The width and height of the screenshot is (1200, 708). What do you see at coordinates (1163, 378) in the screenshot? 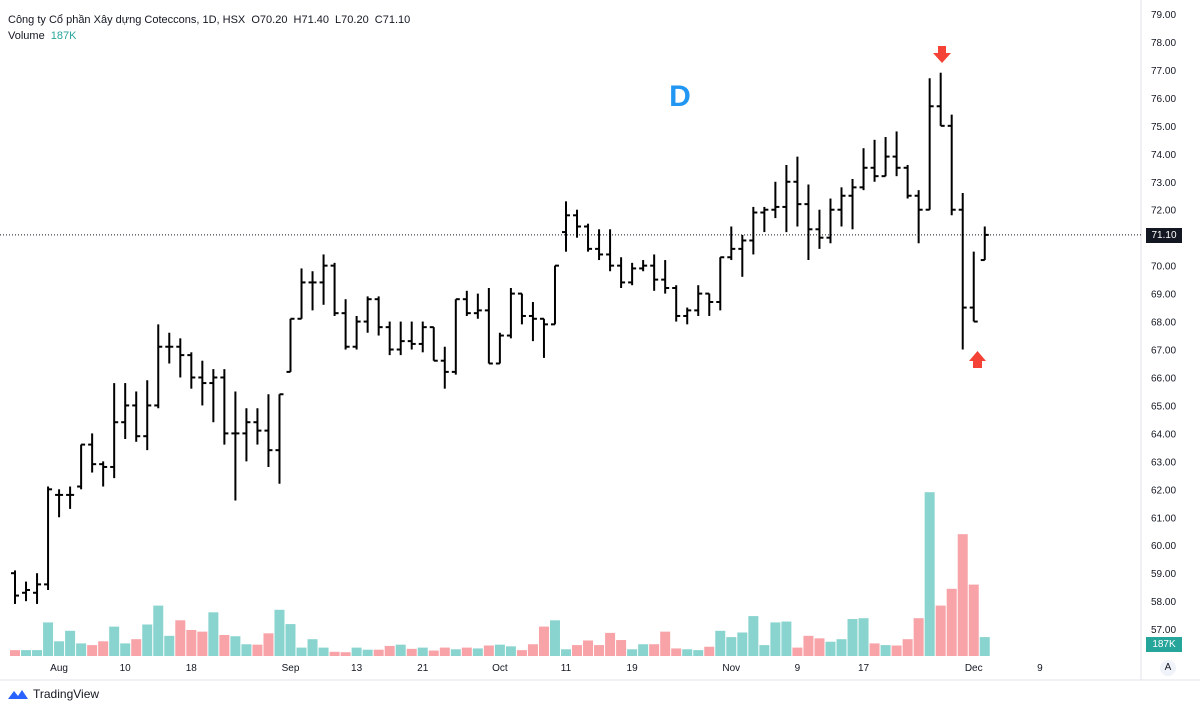
I see `y-tick-label: 66.00` at bounding box center [1163, 378].